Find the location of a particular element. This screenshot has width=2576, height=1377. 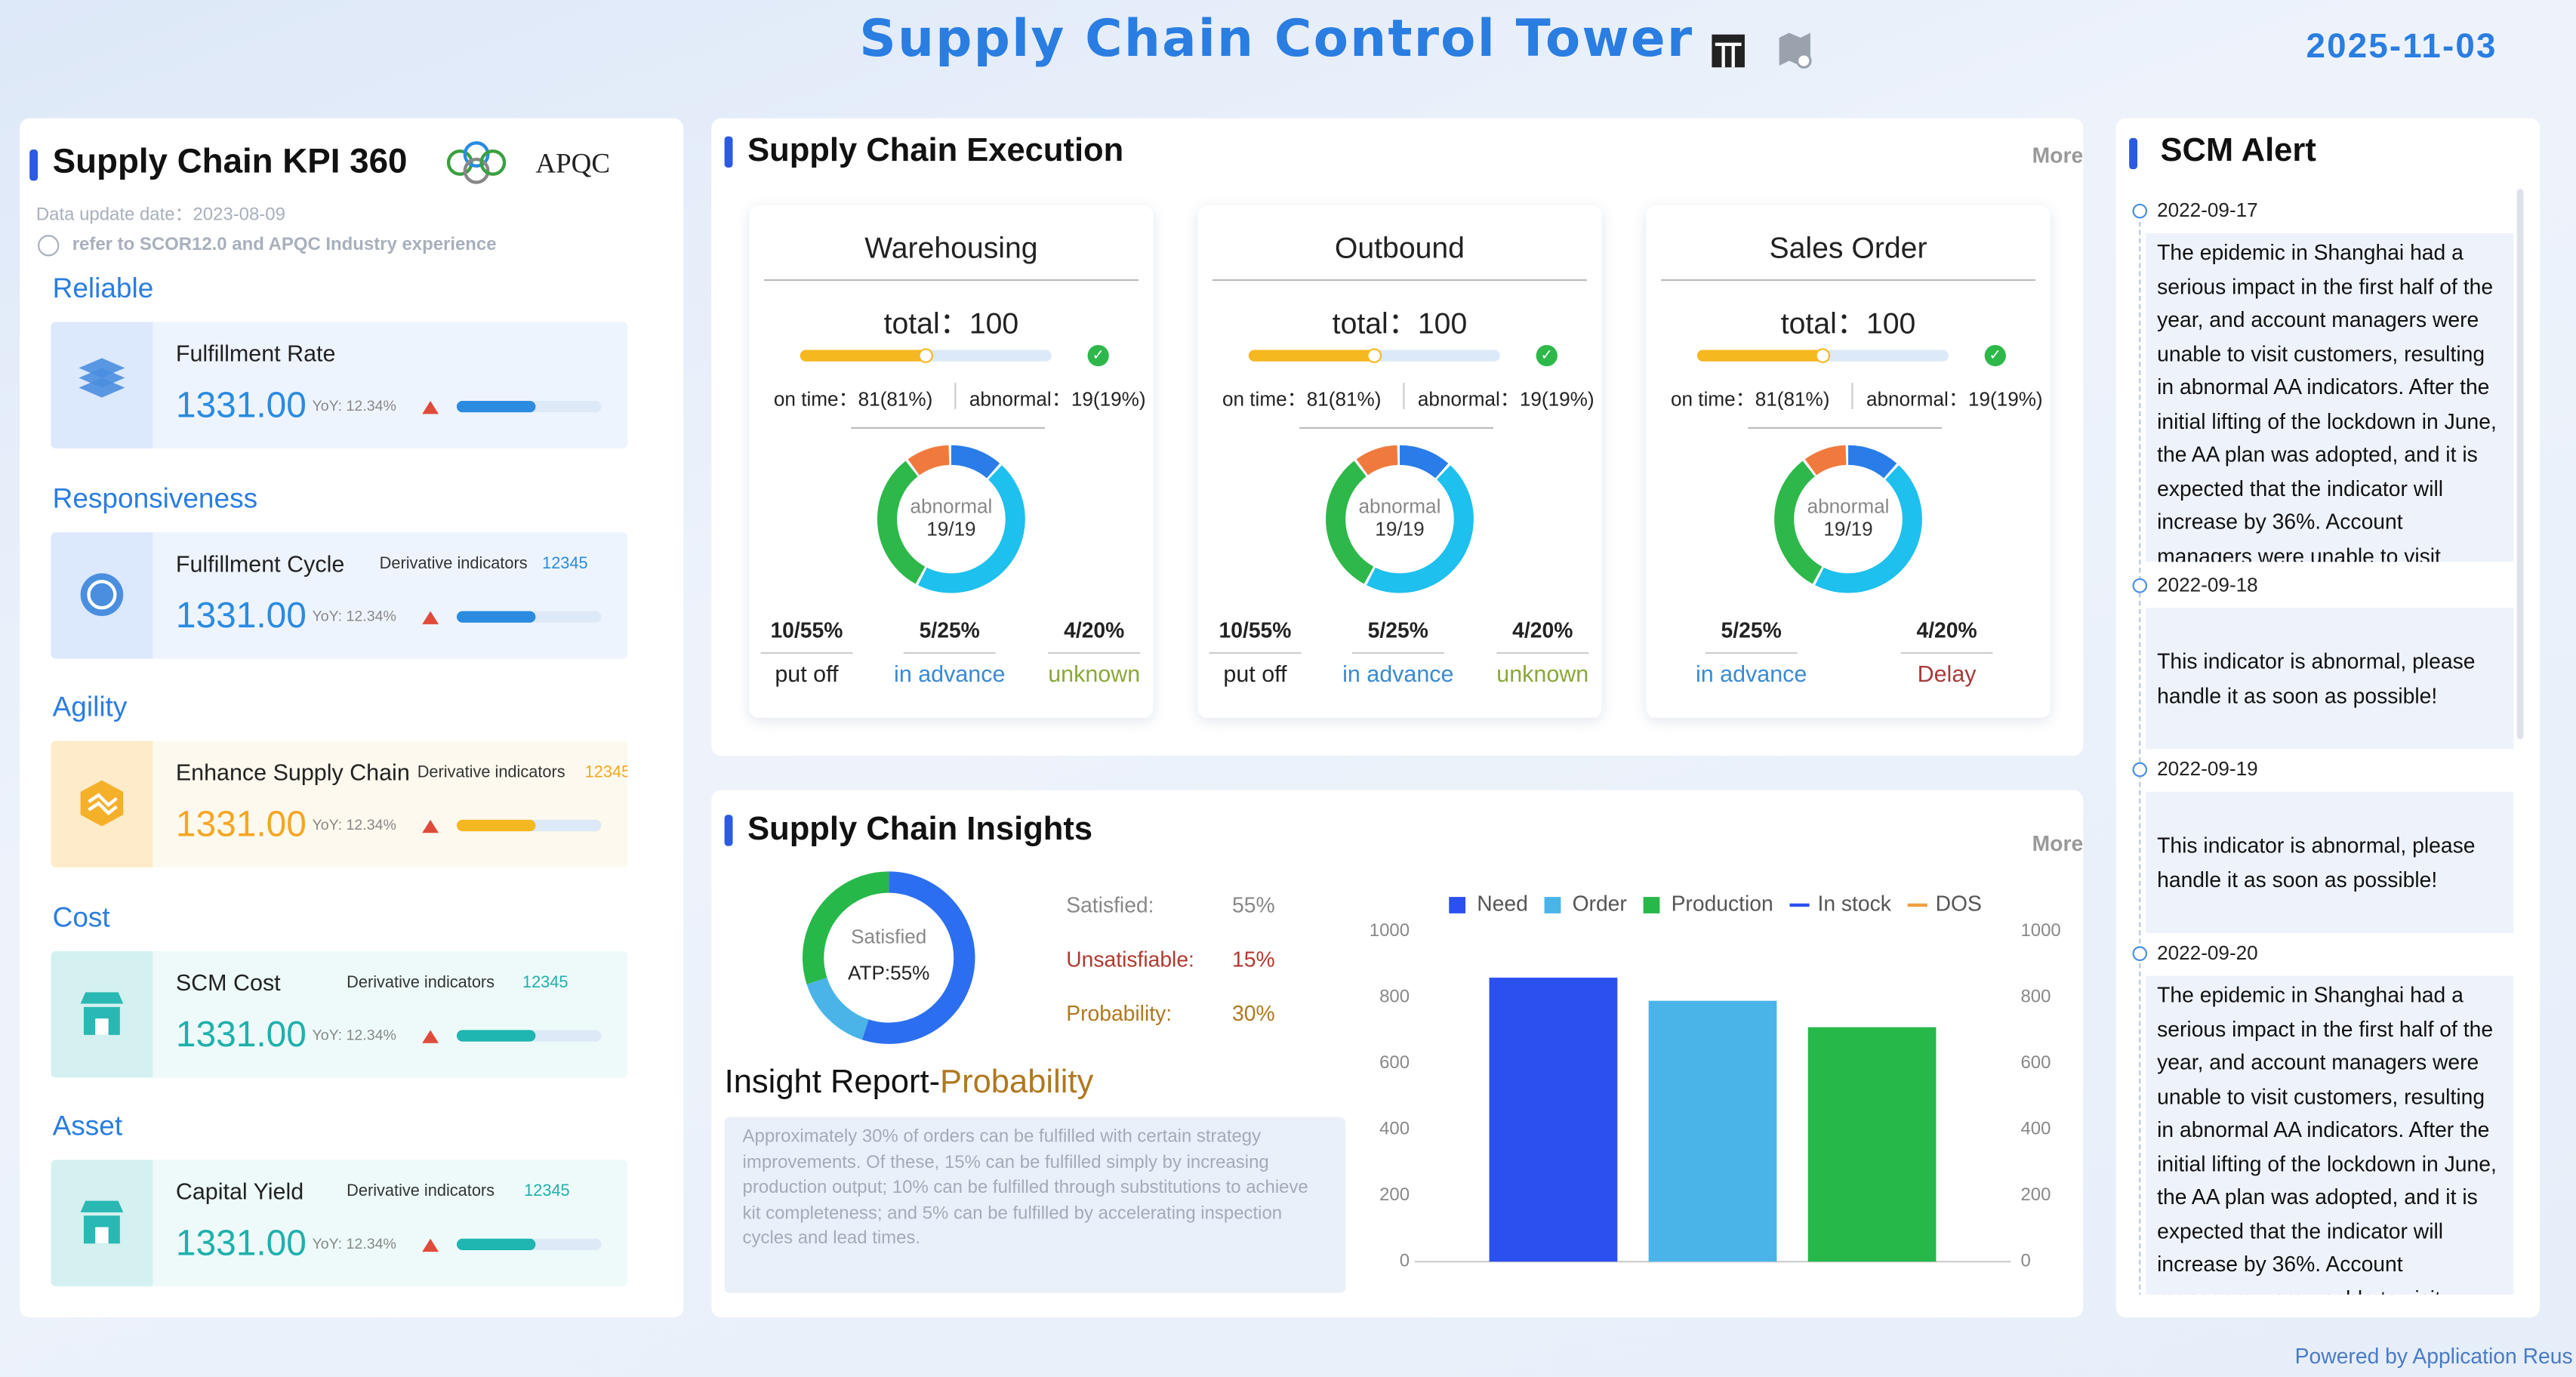

section-heading: Cost is located at coordinates (81, 917).